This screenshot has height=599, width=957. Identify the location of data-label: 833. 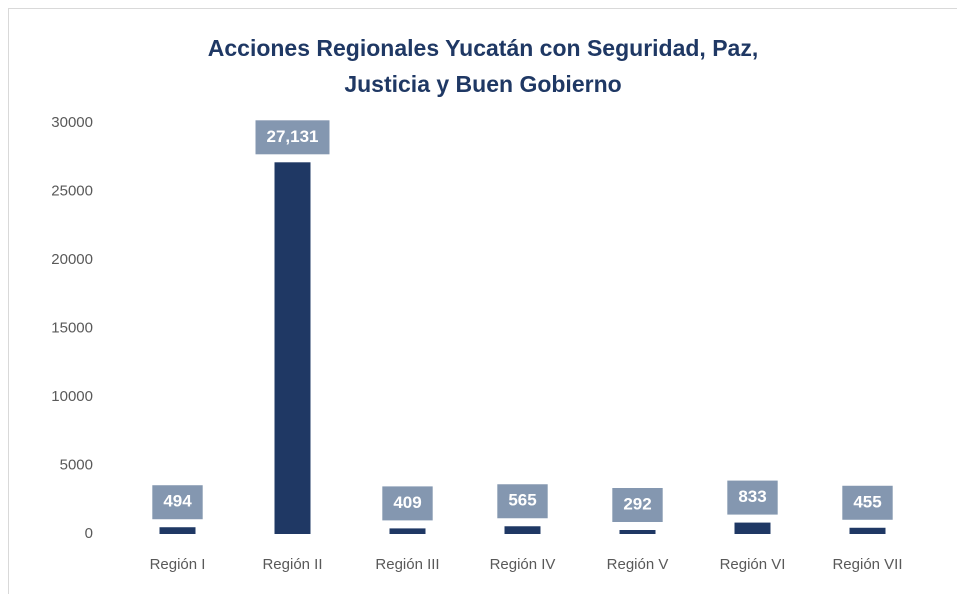
(752, 496).